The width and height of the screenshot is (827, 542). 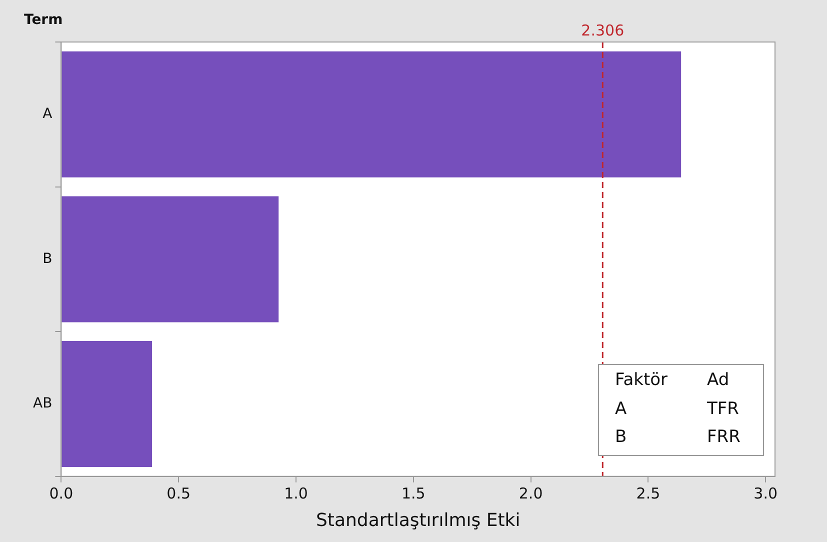 What do you see at coordinates (621, 438) in the screenshot?
I see `annotation: B` at bounding box center [621, 438].